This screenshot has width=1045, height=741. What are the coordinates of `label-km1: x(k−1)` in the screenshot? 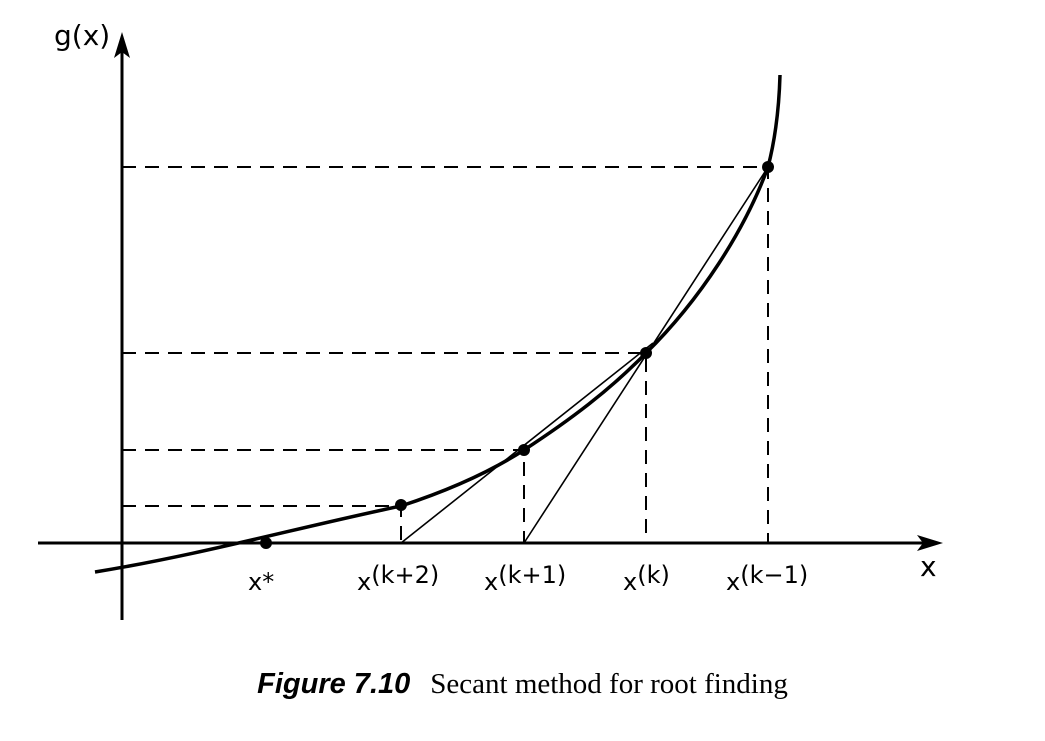 It's located at (767, 578).